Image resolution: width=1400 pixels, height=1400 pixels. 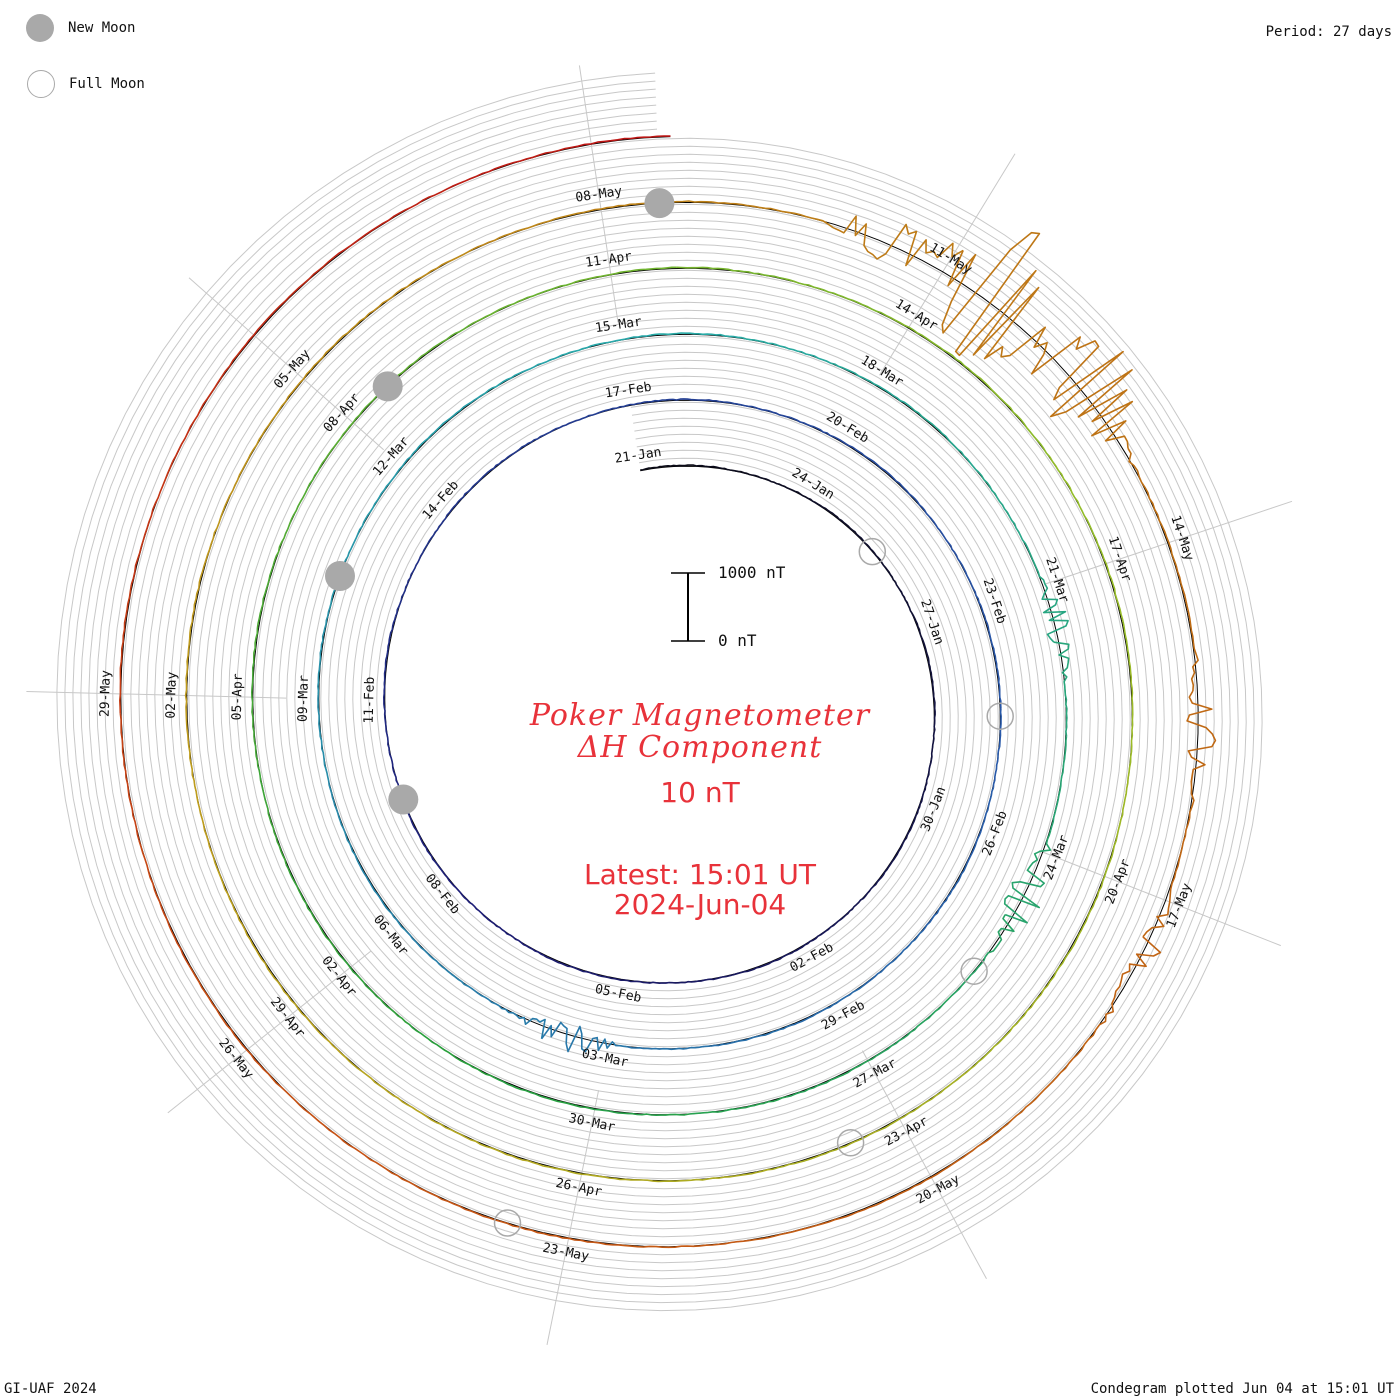 I want to click on date-label: 21-Jan, so click(x=638, y=456).